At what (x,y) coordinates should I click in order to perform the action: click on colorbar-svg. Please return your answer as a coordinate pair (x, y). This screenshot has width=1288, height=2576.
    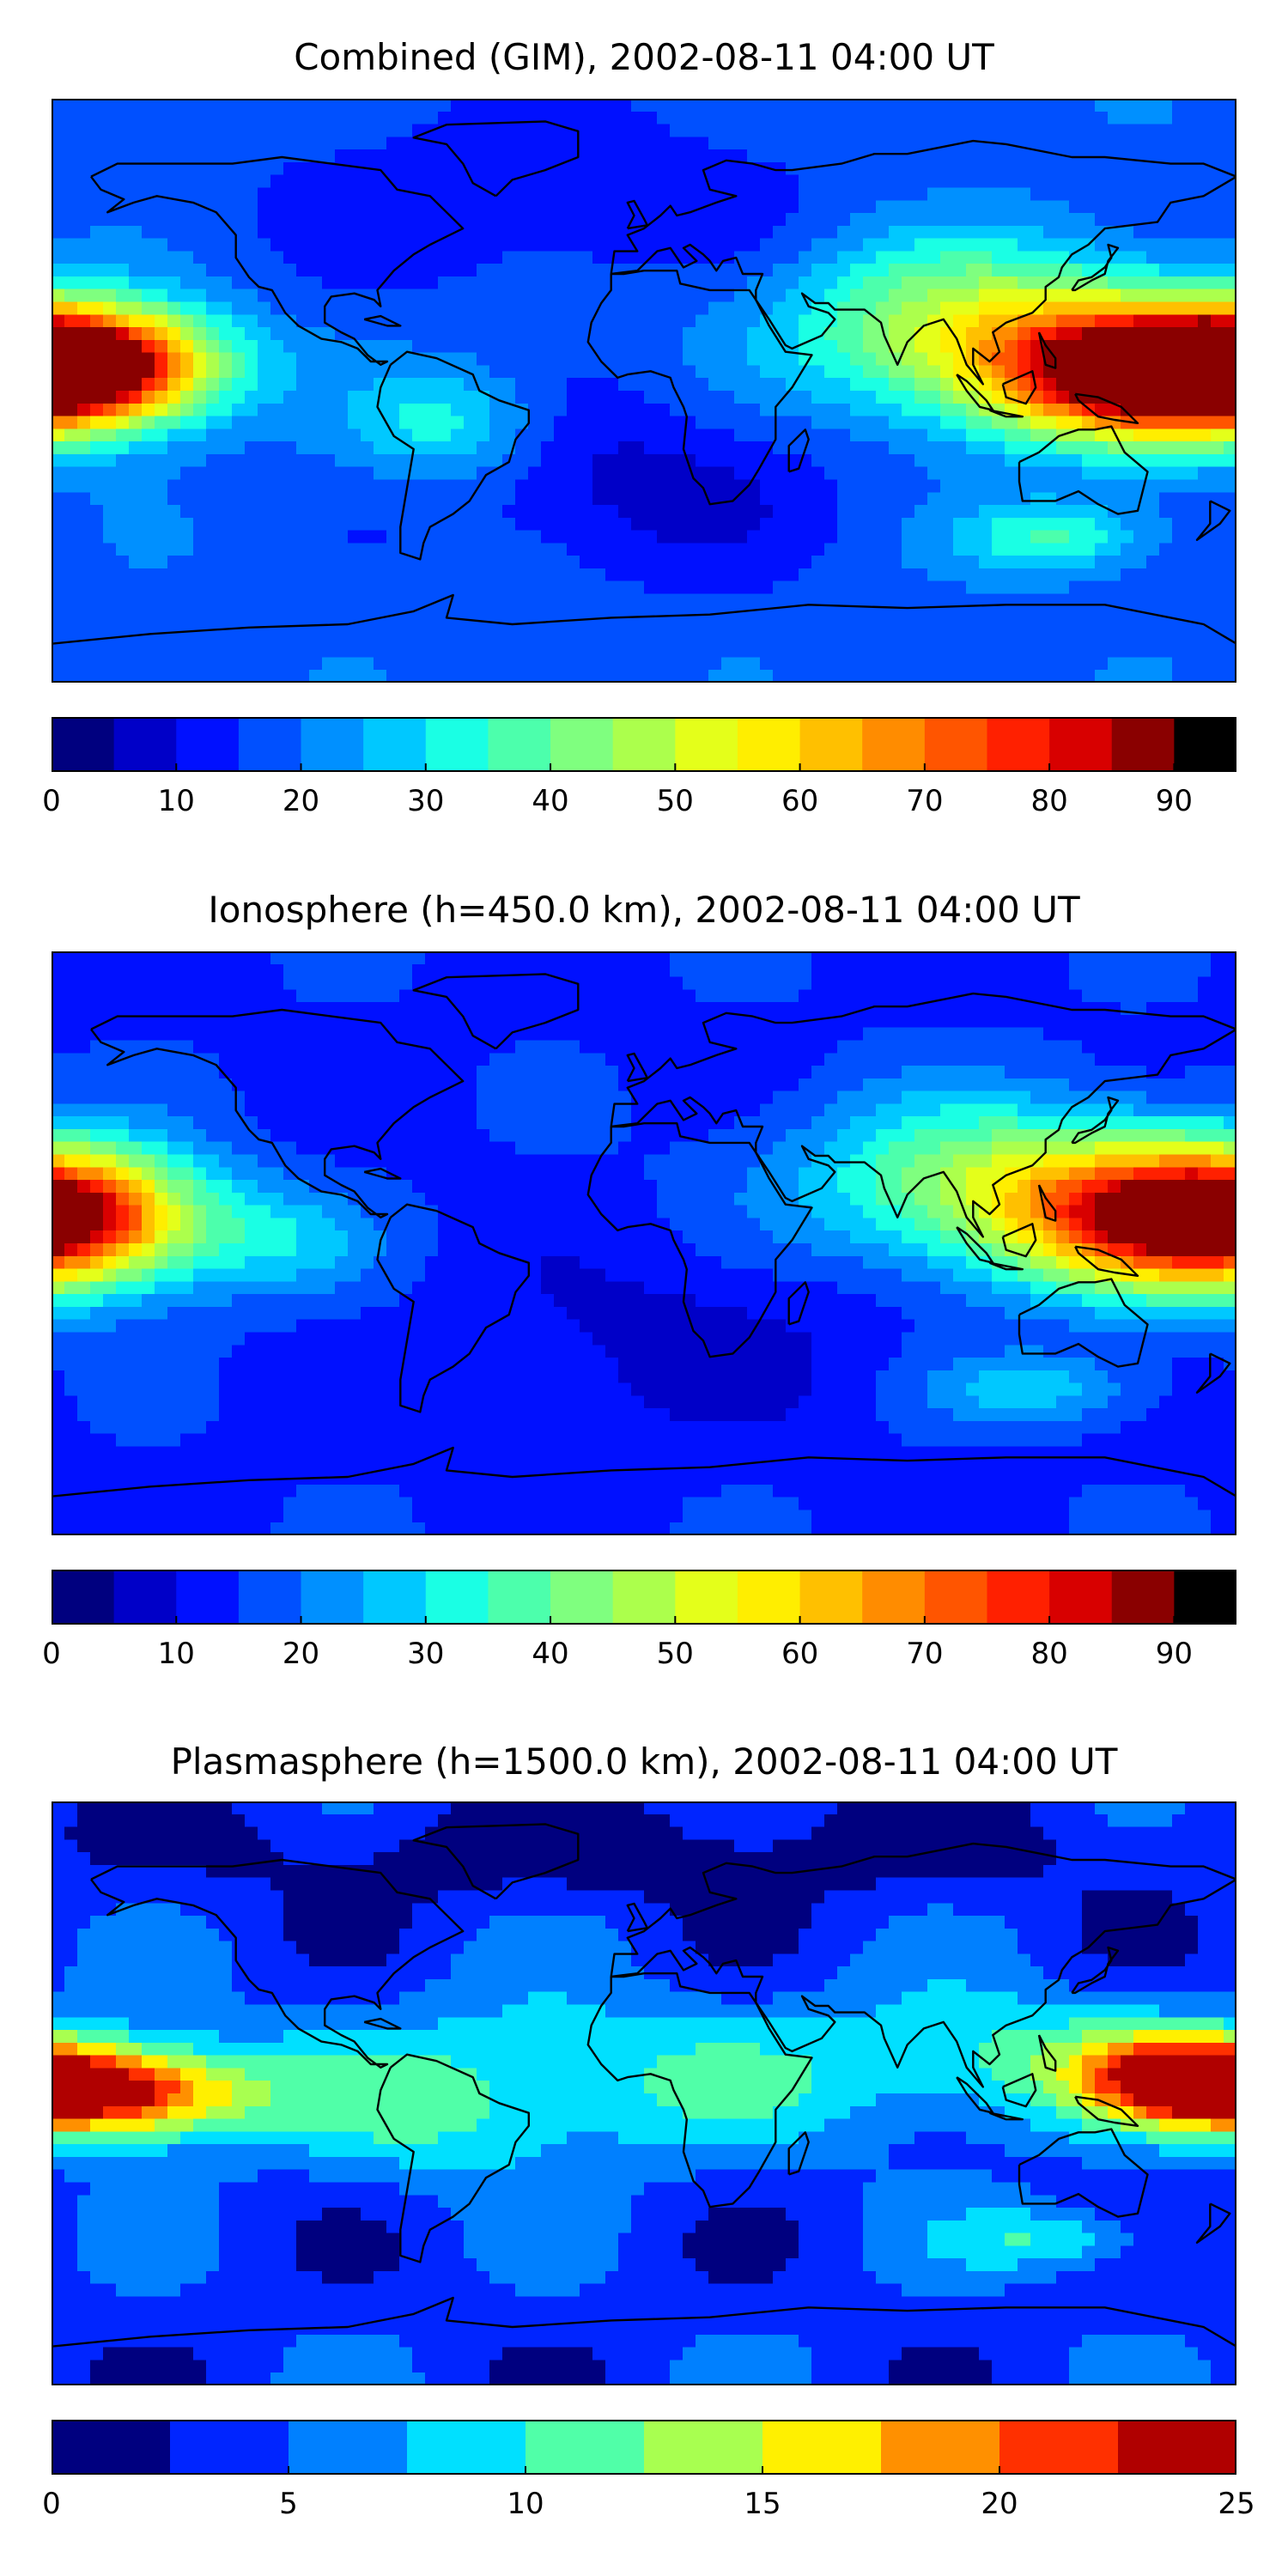
    Looking at the image, I should click on (644, 744).